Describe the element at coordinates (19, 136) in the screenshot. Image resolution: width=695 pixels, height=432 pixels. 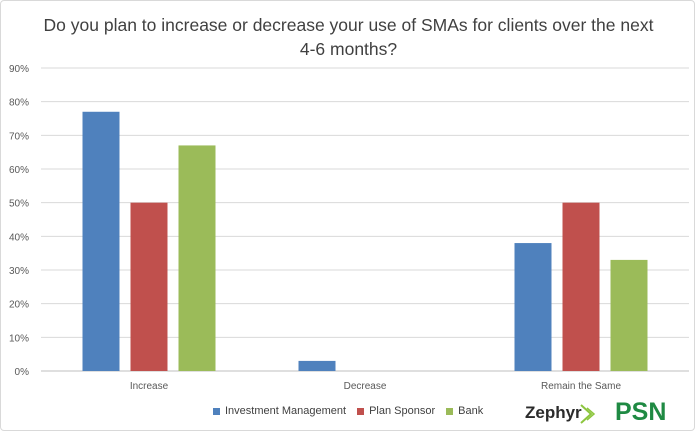
I see `y-tick-label: 70%` at that location.